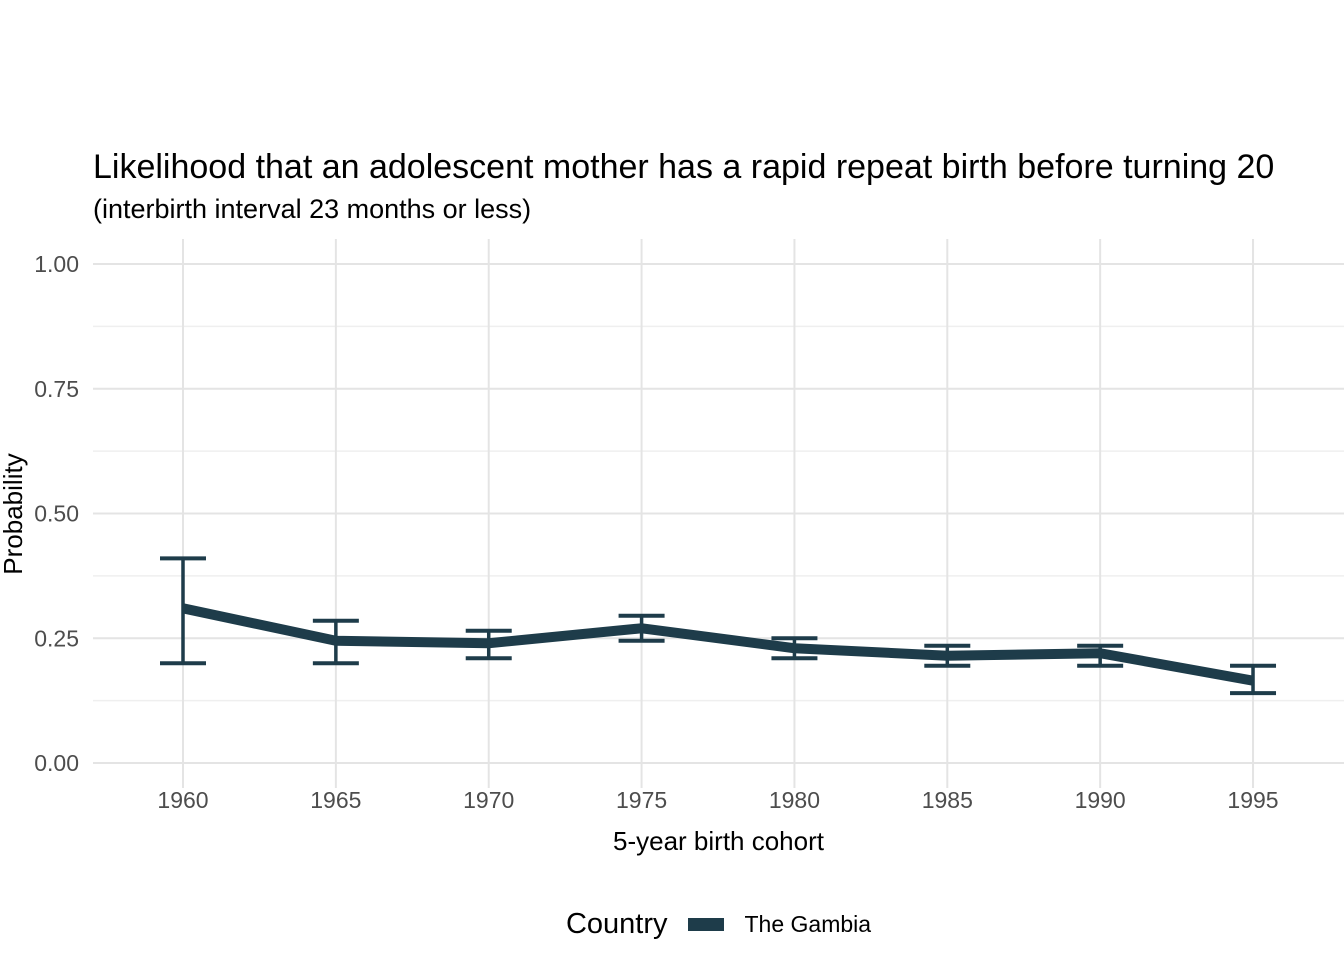  Describe the element at coordinates (706, 924) in the screenshot. I see `legend-line-swatch` at that location.